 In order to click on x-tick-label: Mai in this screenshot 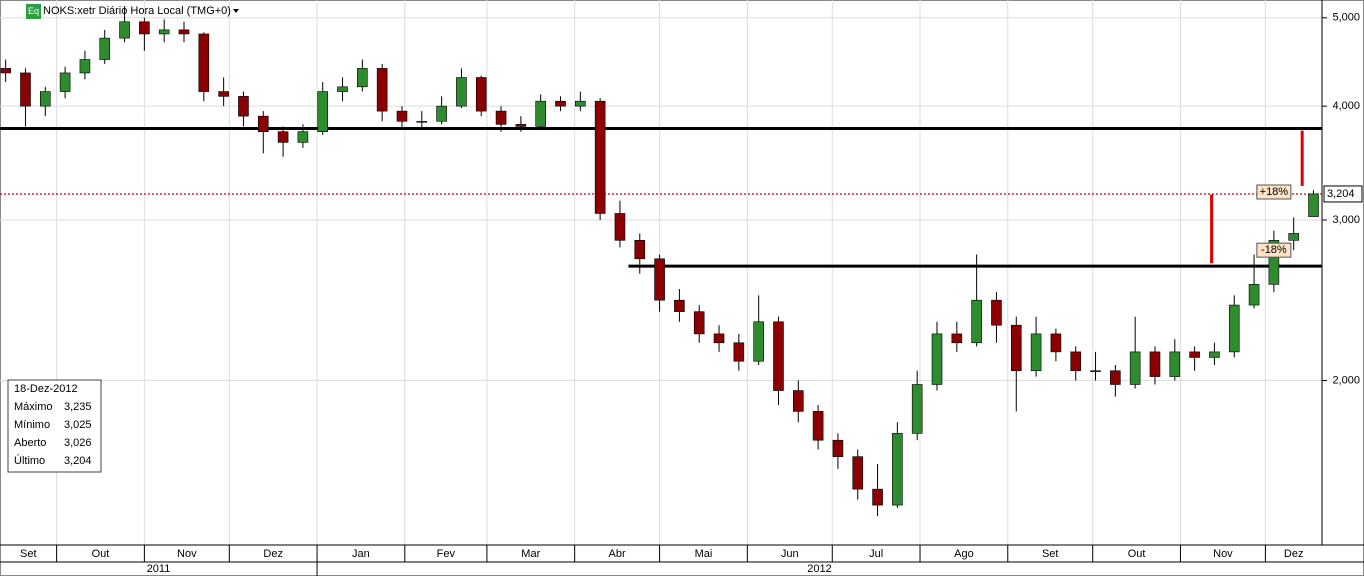, I will do `click(704, 554)`.